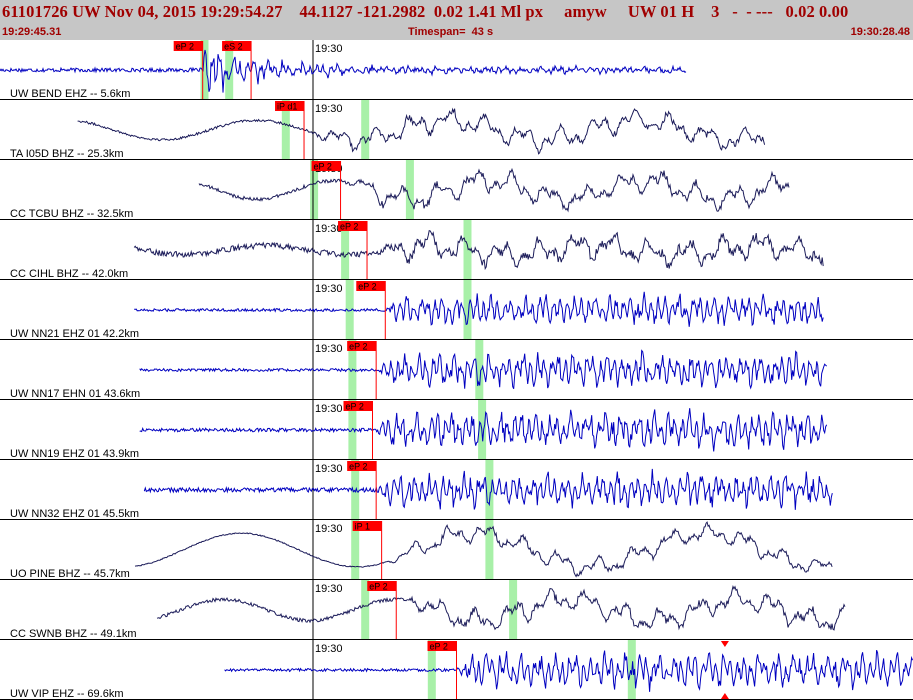 The image size is (913, 700). Describe the element at coordinates (73, 634) in the screenshot. I see `station-label: CC SWNB BHZ -- 49.1km` at that location.